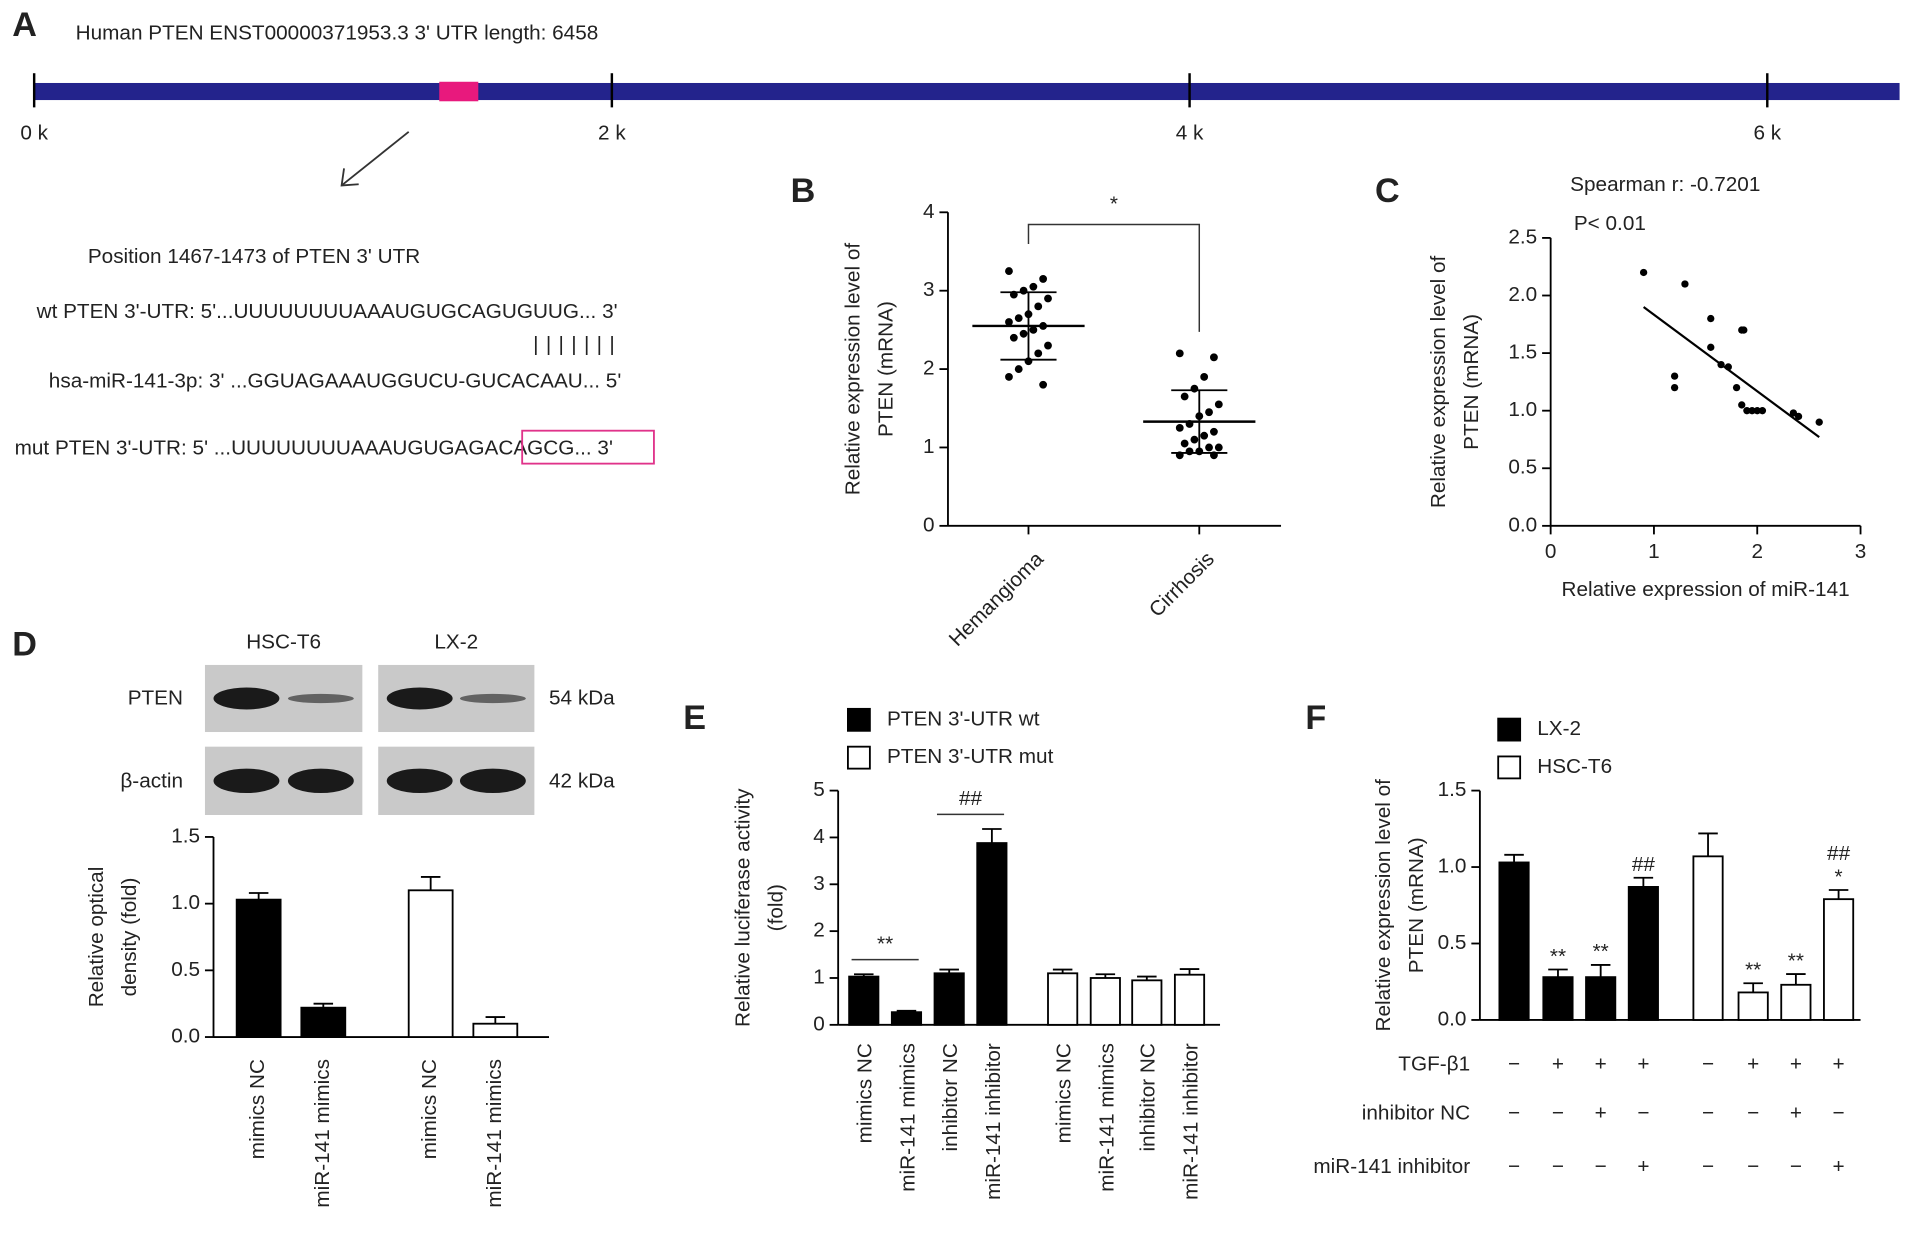  Describe the element at coordinates (1665, 184) in the screenshot. I see `chart-title: Spearman r: -0.7201` at that location.